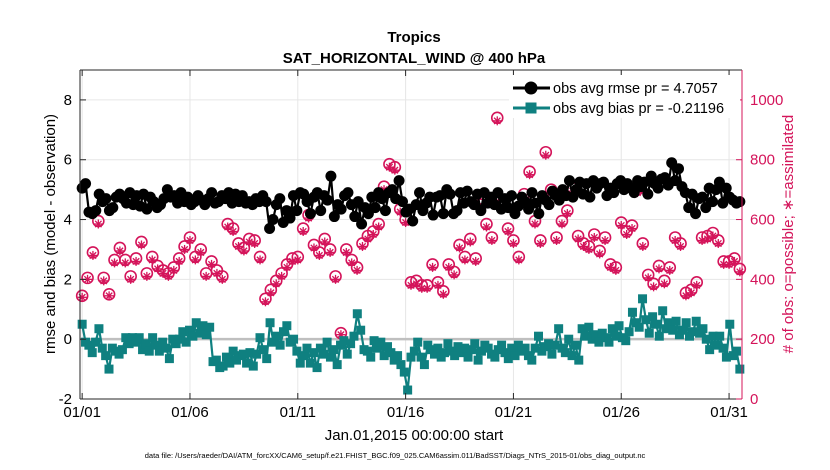 This screenshot has width=830, height=470. I want to click on legend-box, so click(624, 96).